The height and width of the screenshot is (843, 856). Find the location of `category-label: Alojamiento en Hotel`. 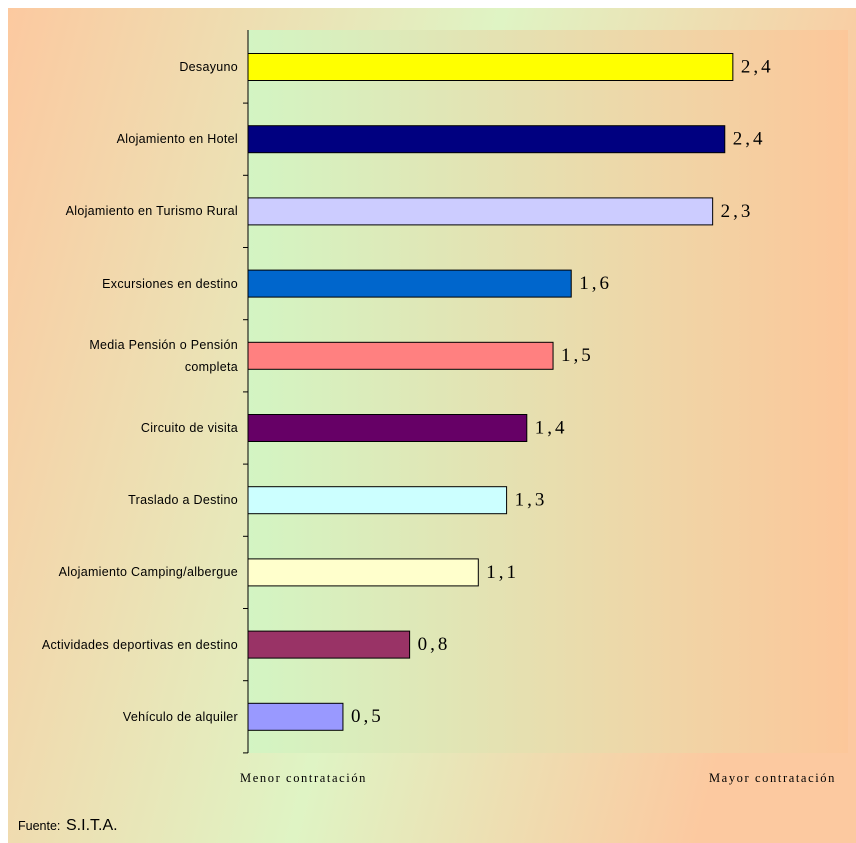

category-label: Alojamiento en Hotel is located at coordinates (177, 139).